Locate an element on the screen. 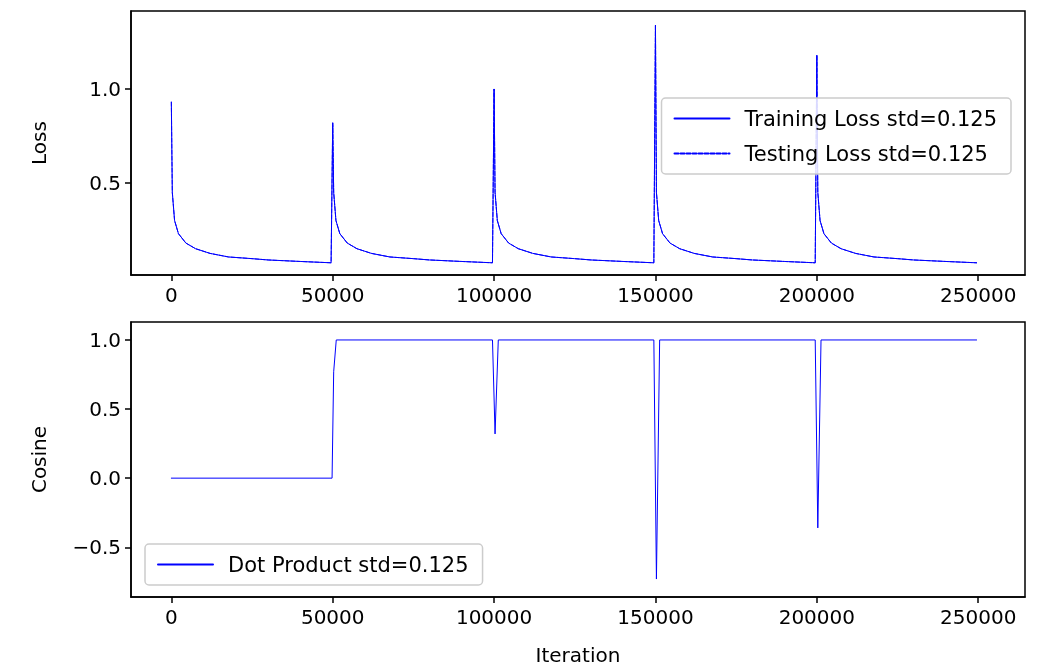  y-axis-title: Cosine is located at coordinates (39, 459).